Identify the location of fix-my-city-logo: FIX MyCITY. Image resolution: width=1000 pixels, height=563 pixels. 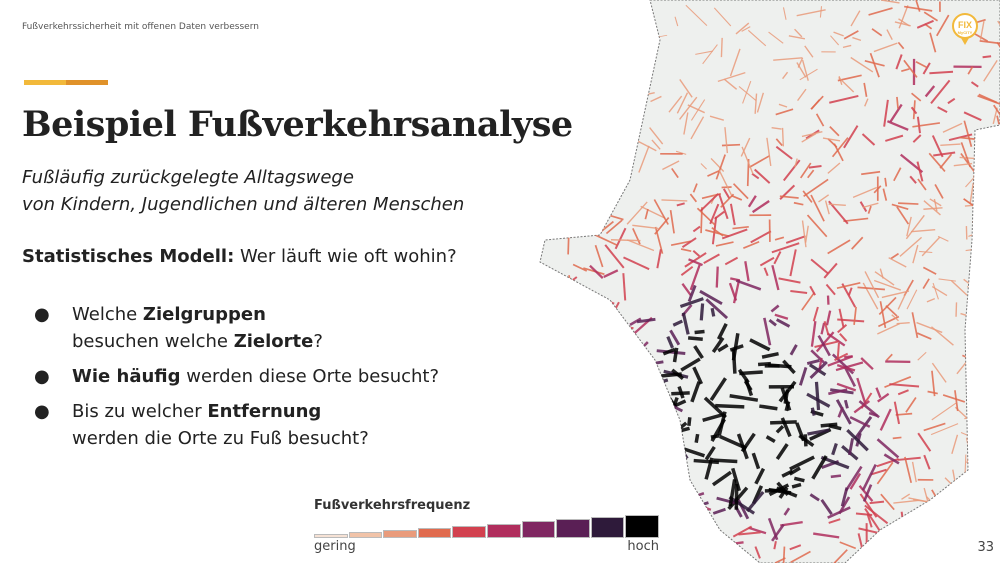
(965, 29).